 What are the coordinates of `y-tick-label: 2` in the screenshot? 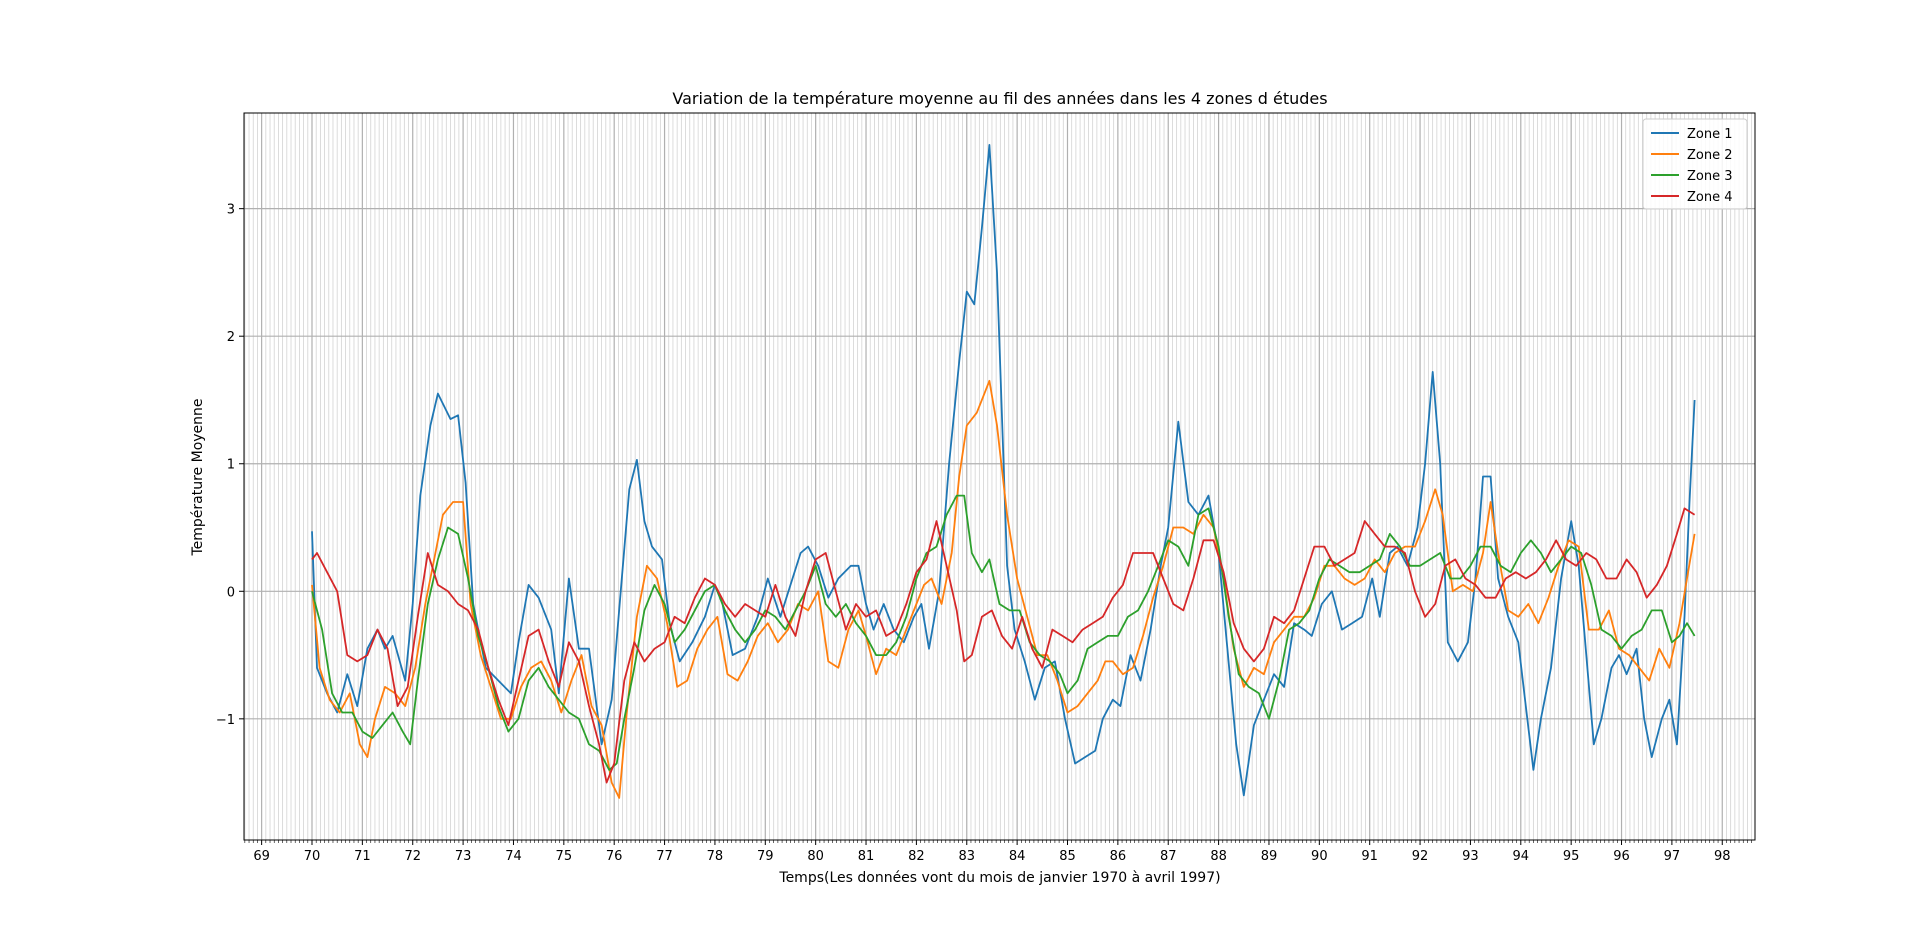 It's located at (231, 337).